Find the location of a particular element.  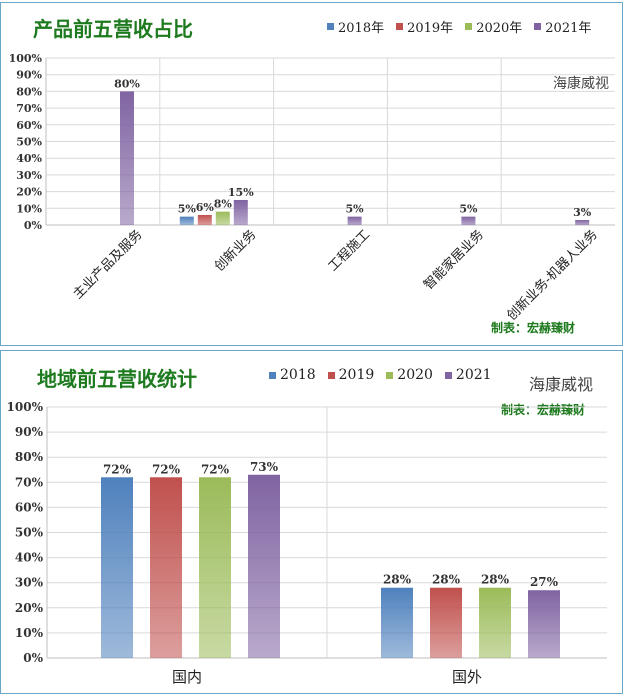

legend-item-2018: 2018年 is located at coordinates (355, 26).